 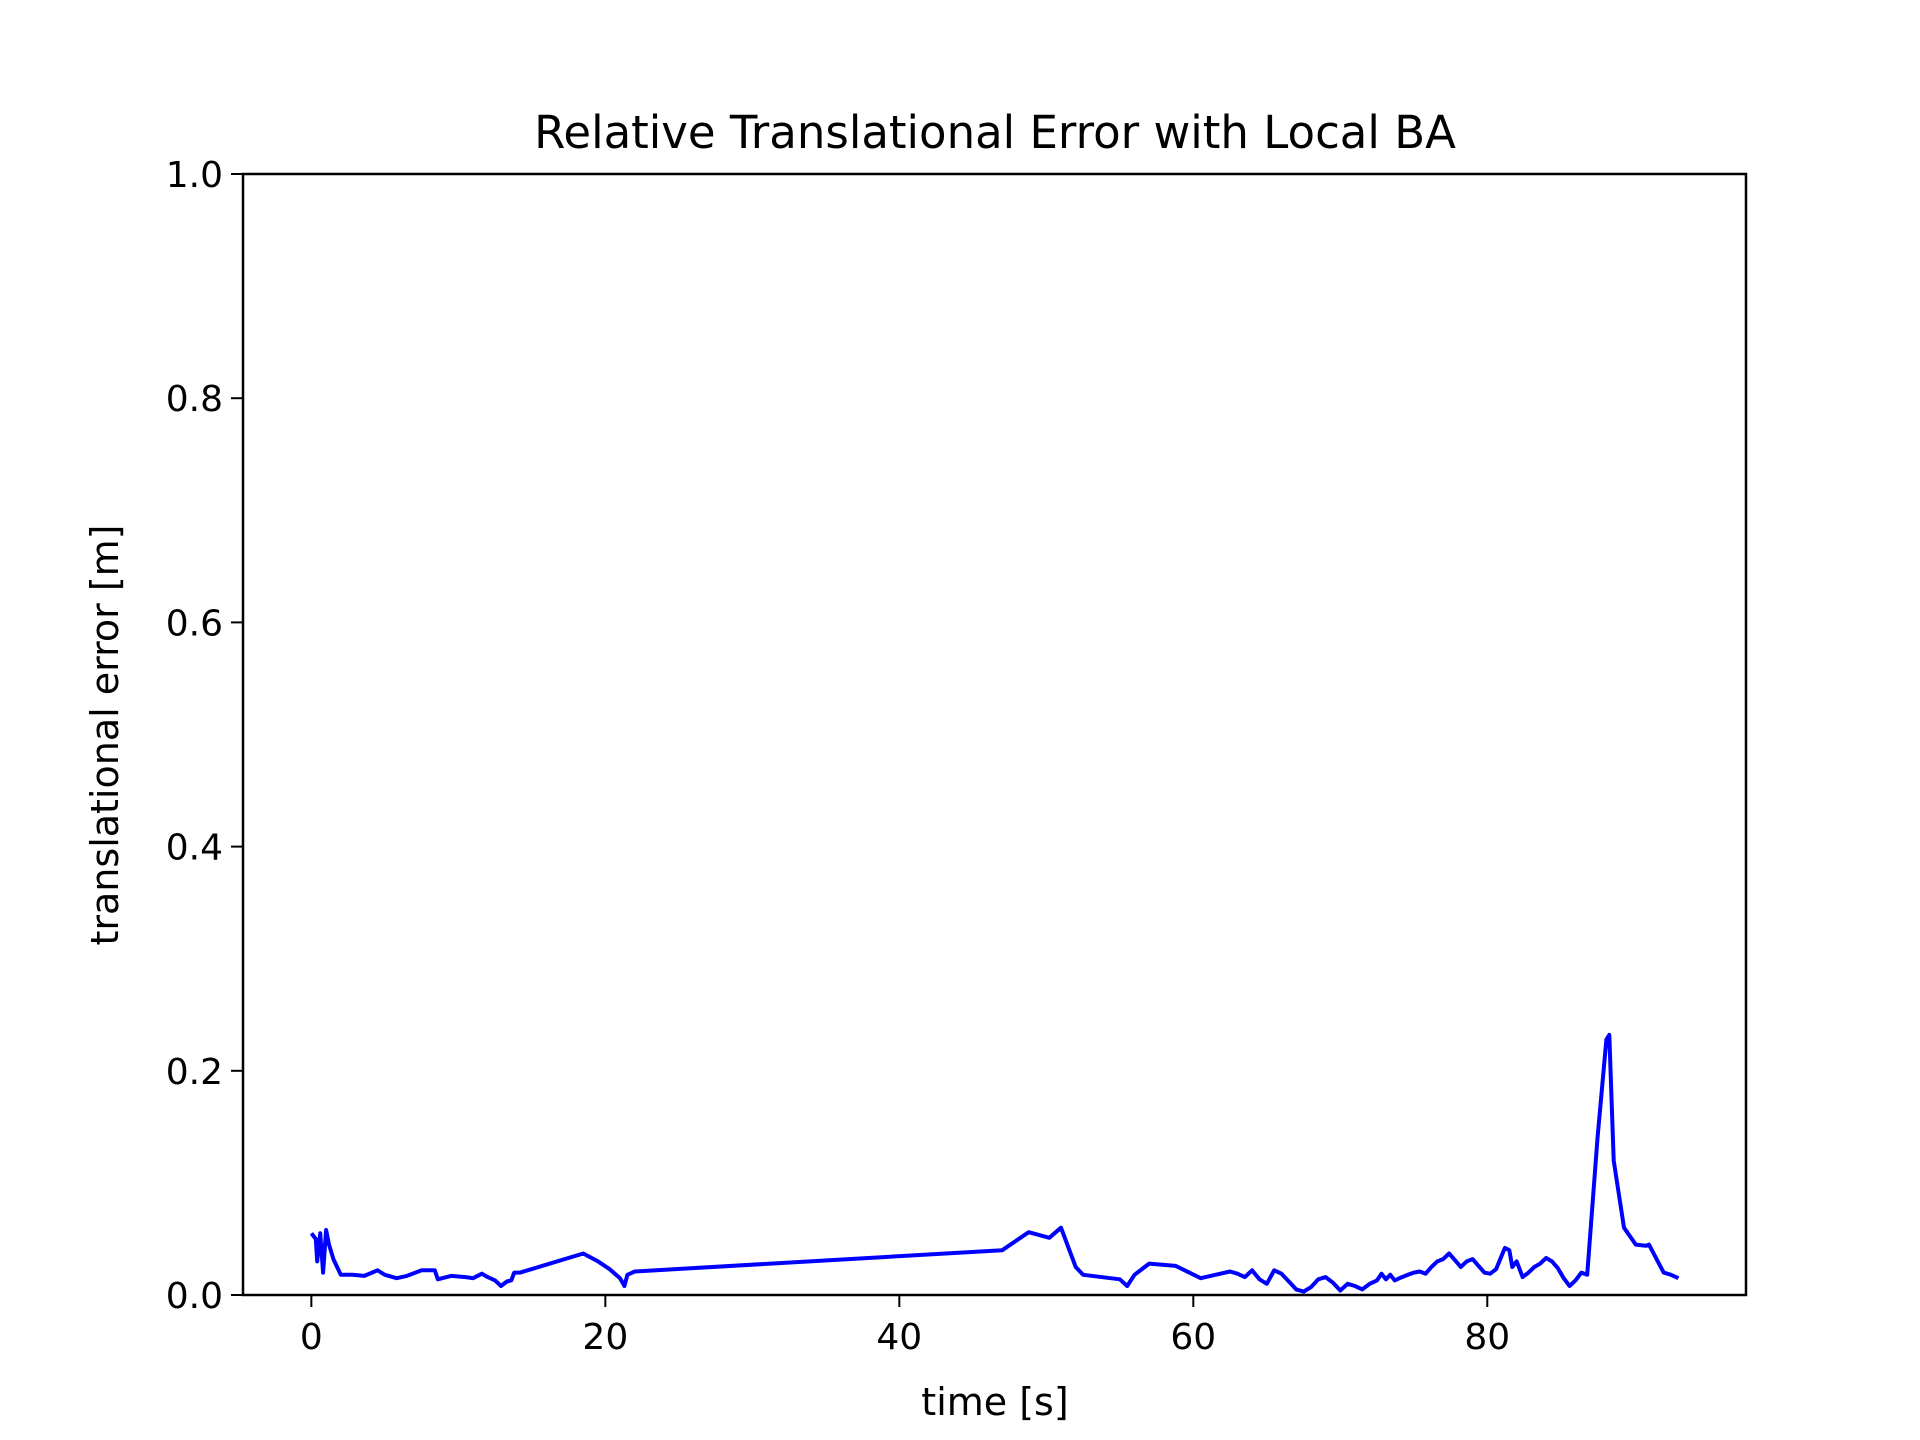 I want to click on x-tick-label: 80, so click(x=1487, y=1337).